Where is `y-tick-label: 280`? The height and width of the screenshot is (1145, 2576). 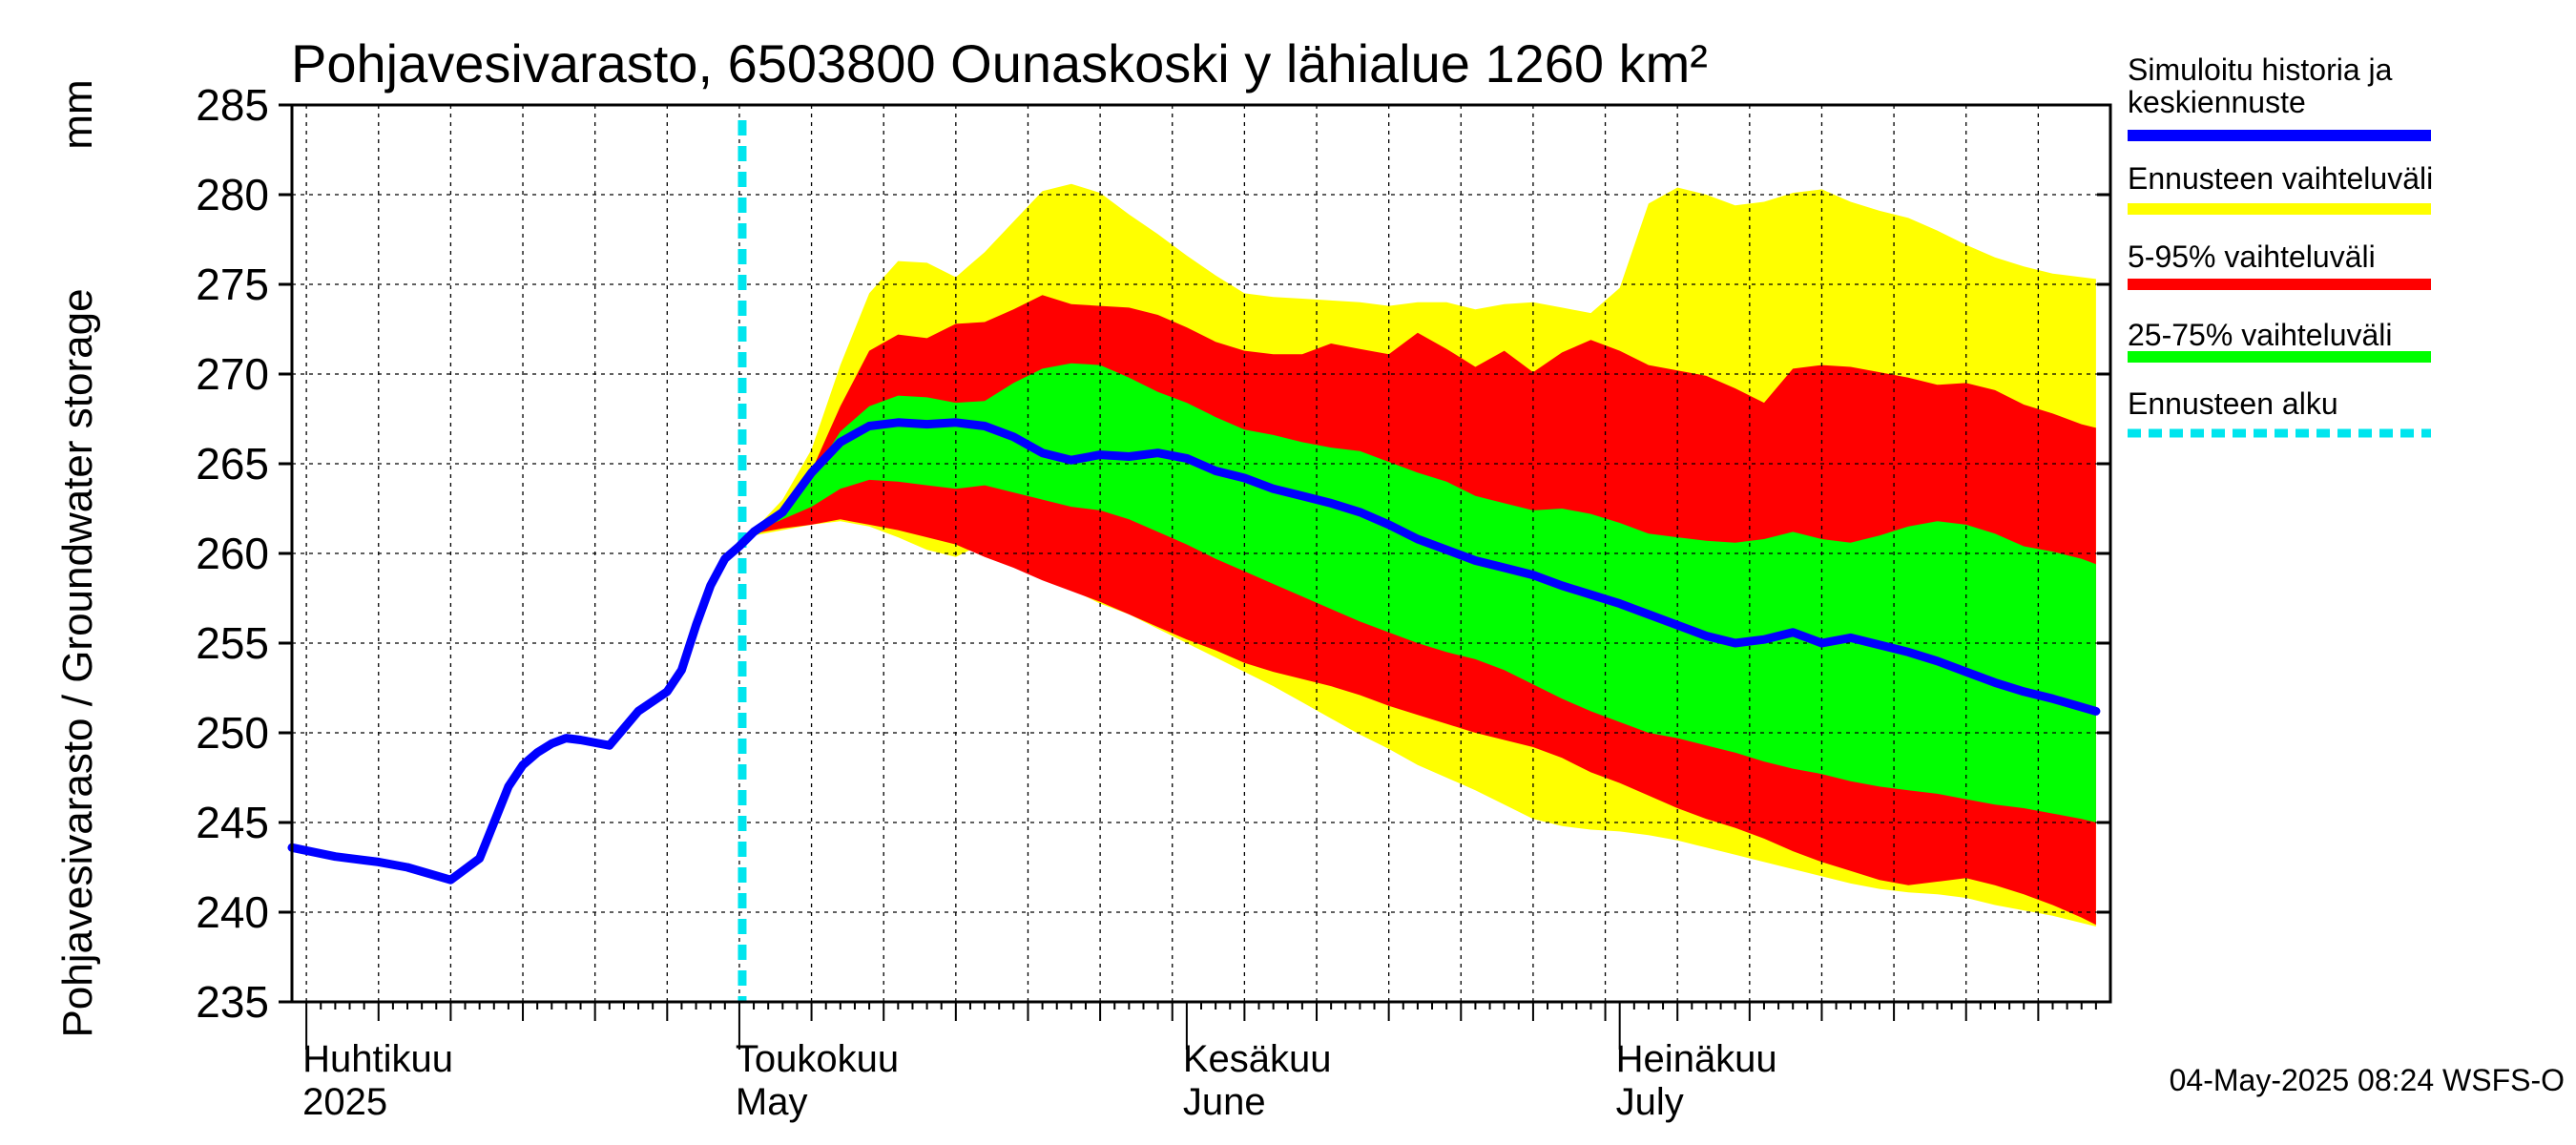 y-tick-label: 280 is located at coordinates (232, 194).